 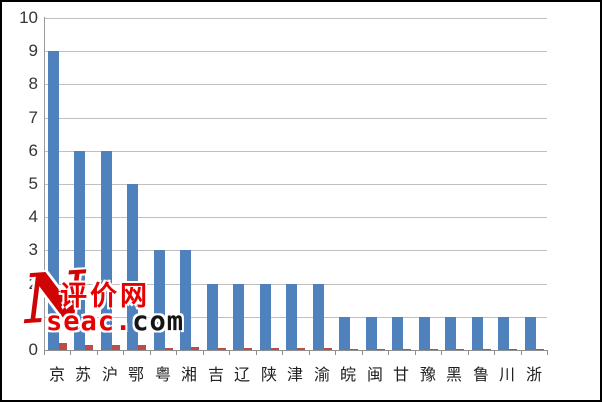 I want to click on blue-series-bar-沪, so click(x=106, y=250).